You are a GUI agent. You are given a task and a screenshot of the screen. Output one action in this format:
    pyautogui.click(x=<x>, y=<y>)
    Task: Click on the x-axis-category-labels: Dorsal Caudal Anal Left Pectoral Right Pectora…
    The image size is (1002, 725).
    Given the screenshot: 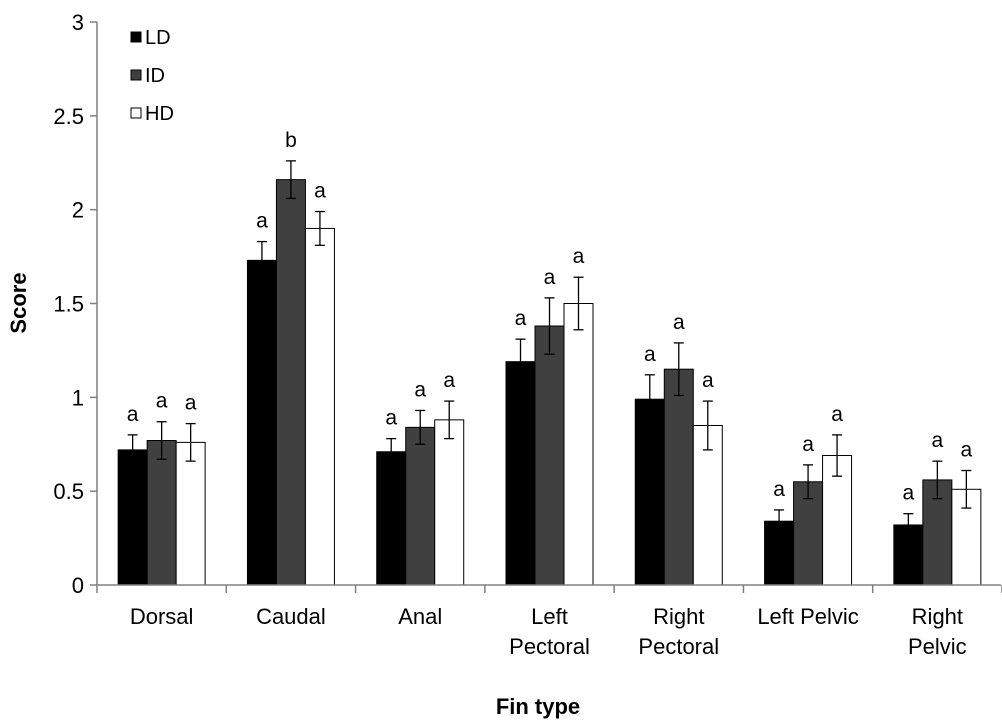 What is the action you would take?
    pyautogui.click(x=548, y=631)
    